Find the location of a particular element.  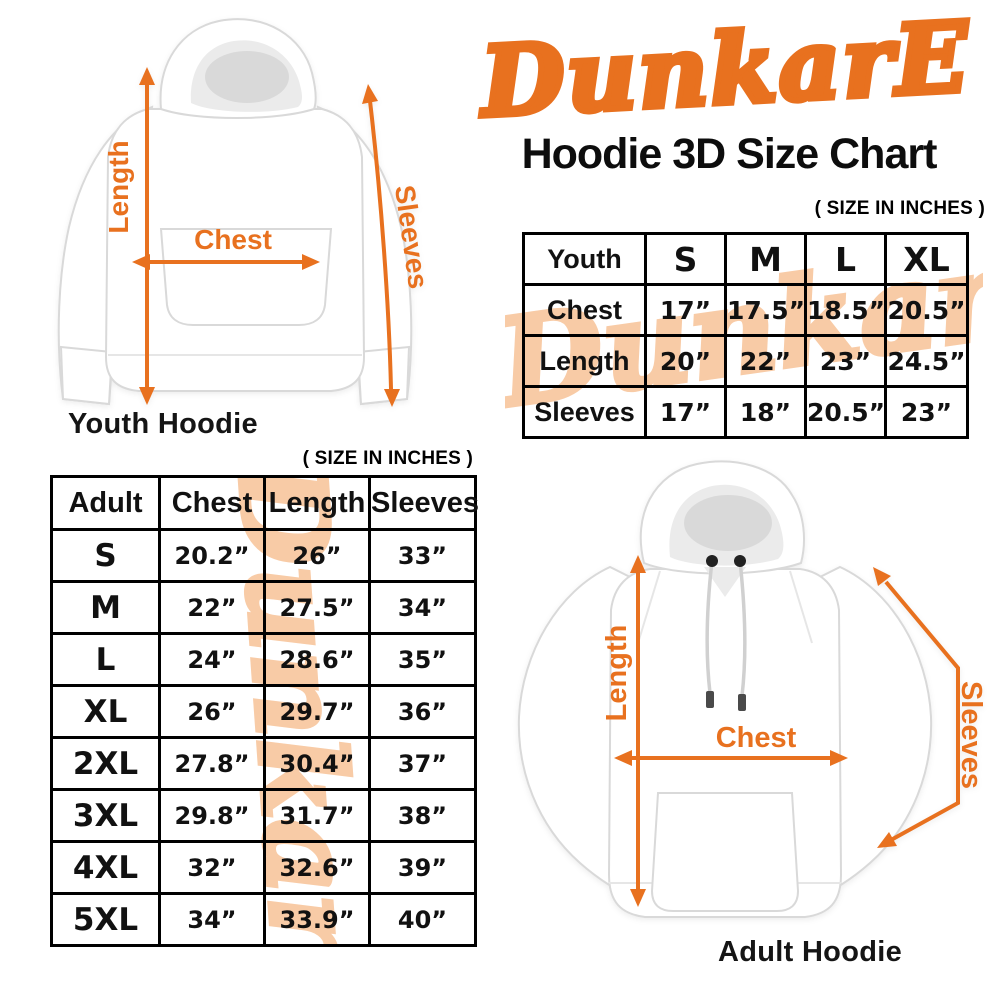

youth-length-m: 22” is located at coordinates (765, 361).